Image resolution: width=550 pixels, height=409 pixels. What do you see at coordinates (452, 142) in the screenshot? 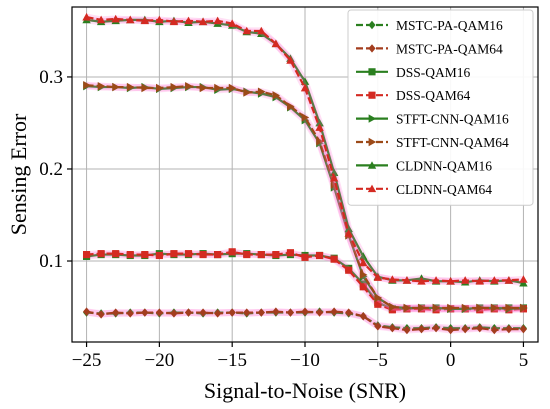
I see `legend-label: STFT-CNN-QAM64` at bounding box center [452, 142].